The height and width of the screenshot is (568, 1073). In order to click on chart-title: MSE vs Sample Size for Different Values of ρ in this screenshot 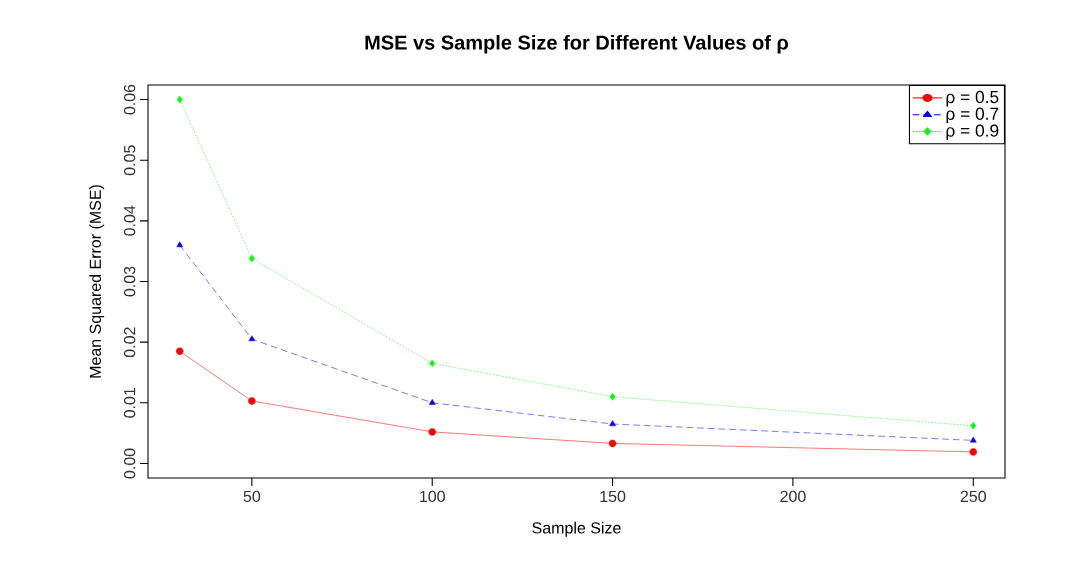, I will do `click(577, 44)`.